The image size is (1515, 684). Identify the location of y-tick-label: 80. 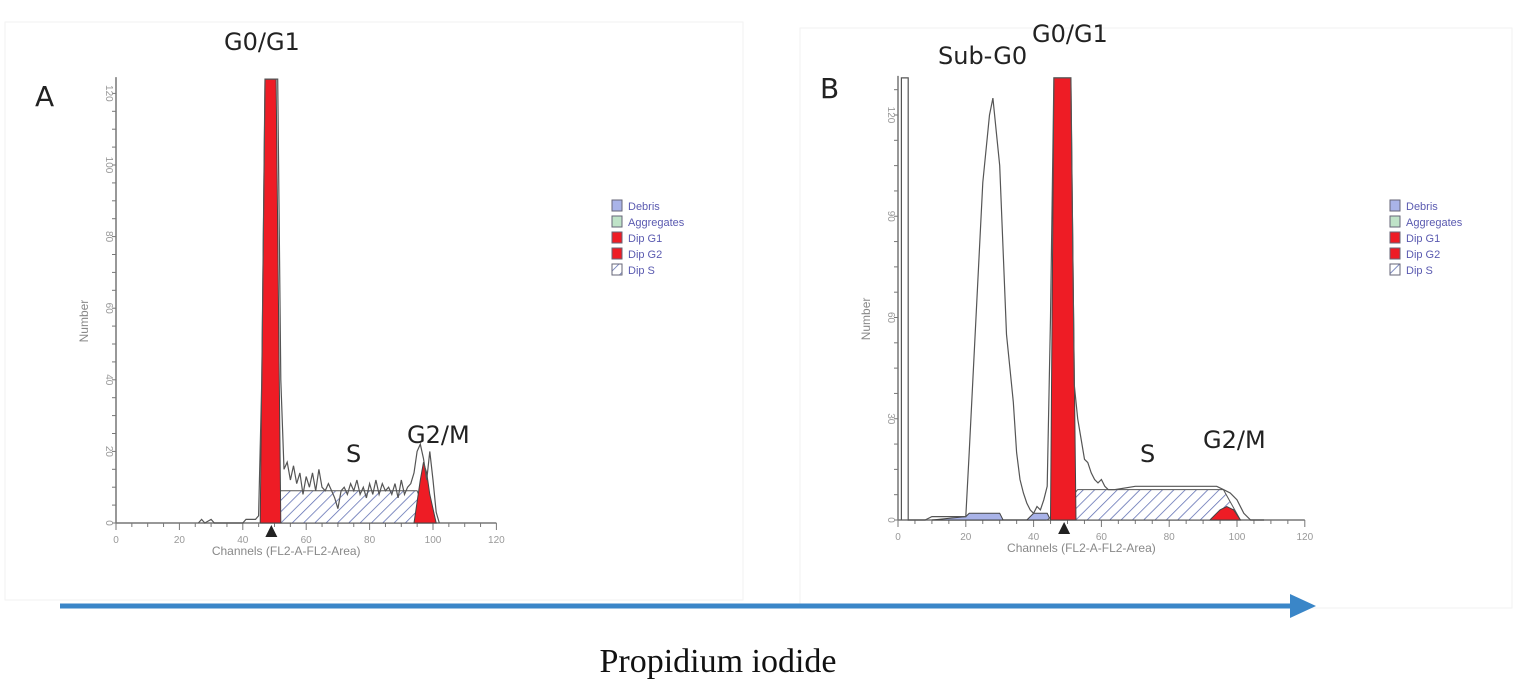
(108, 237).